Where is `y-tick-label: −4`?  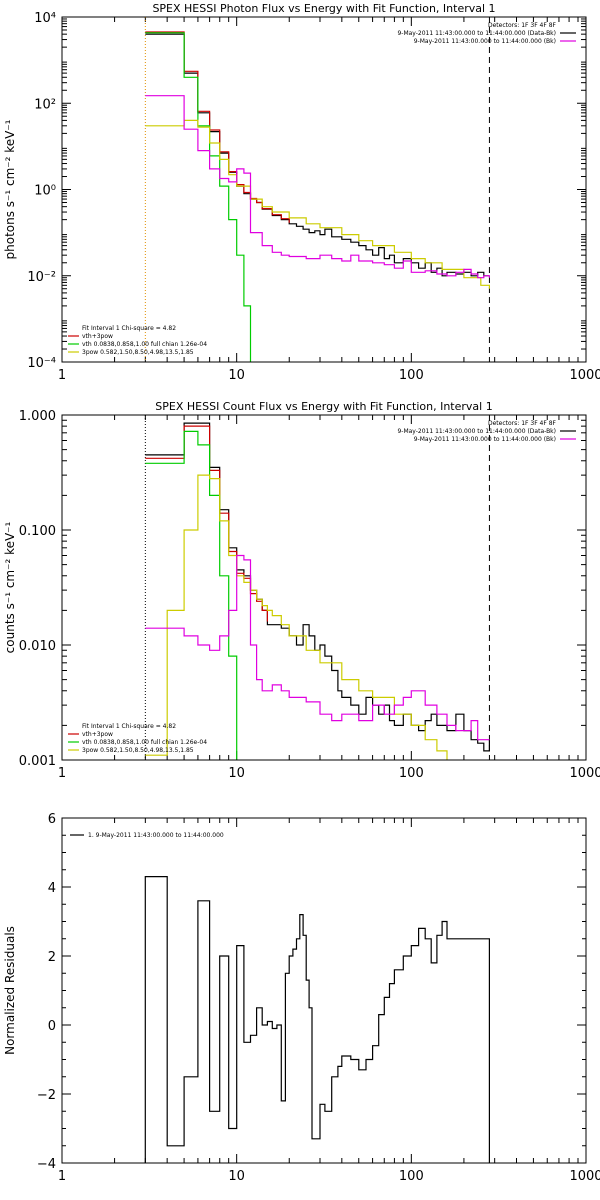 y-tick-label: −4 is located at coordinates (46, 1164).